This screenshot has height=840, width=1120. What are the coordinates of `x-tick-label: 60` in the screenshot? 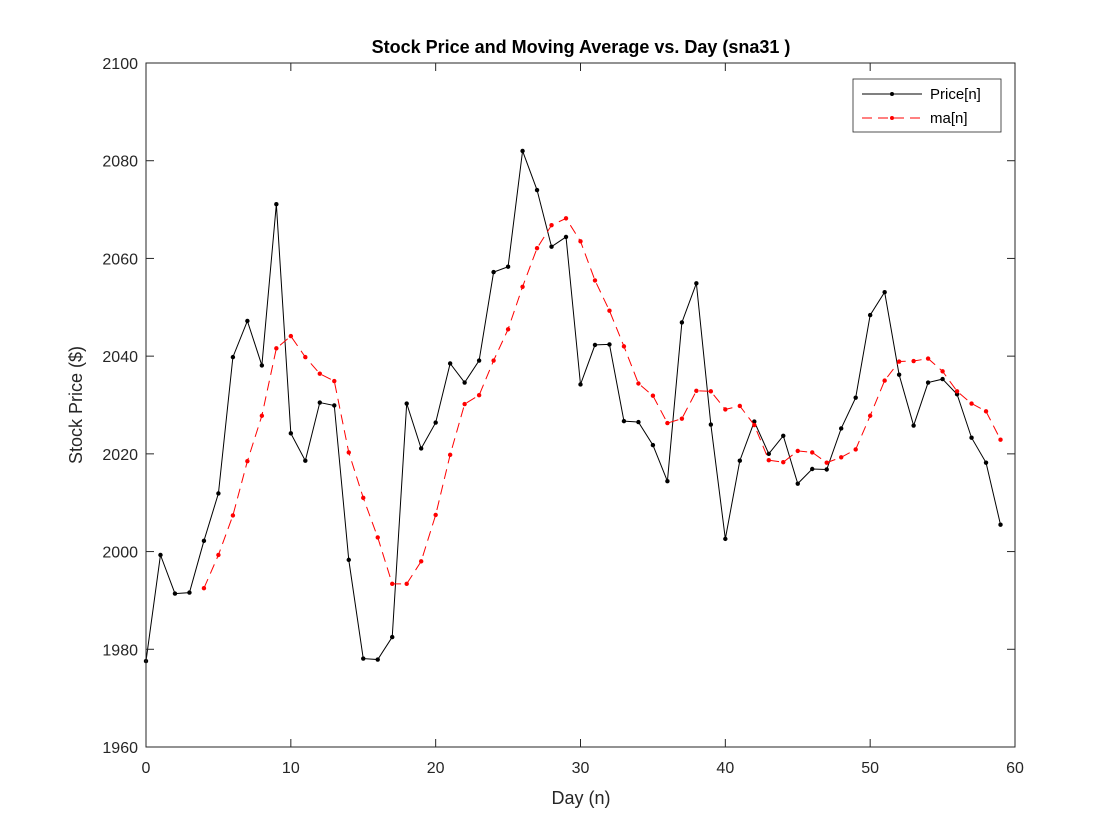 It's located at (1015, 768).